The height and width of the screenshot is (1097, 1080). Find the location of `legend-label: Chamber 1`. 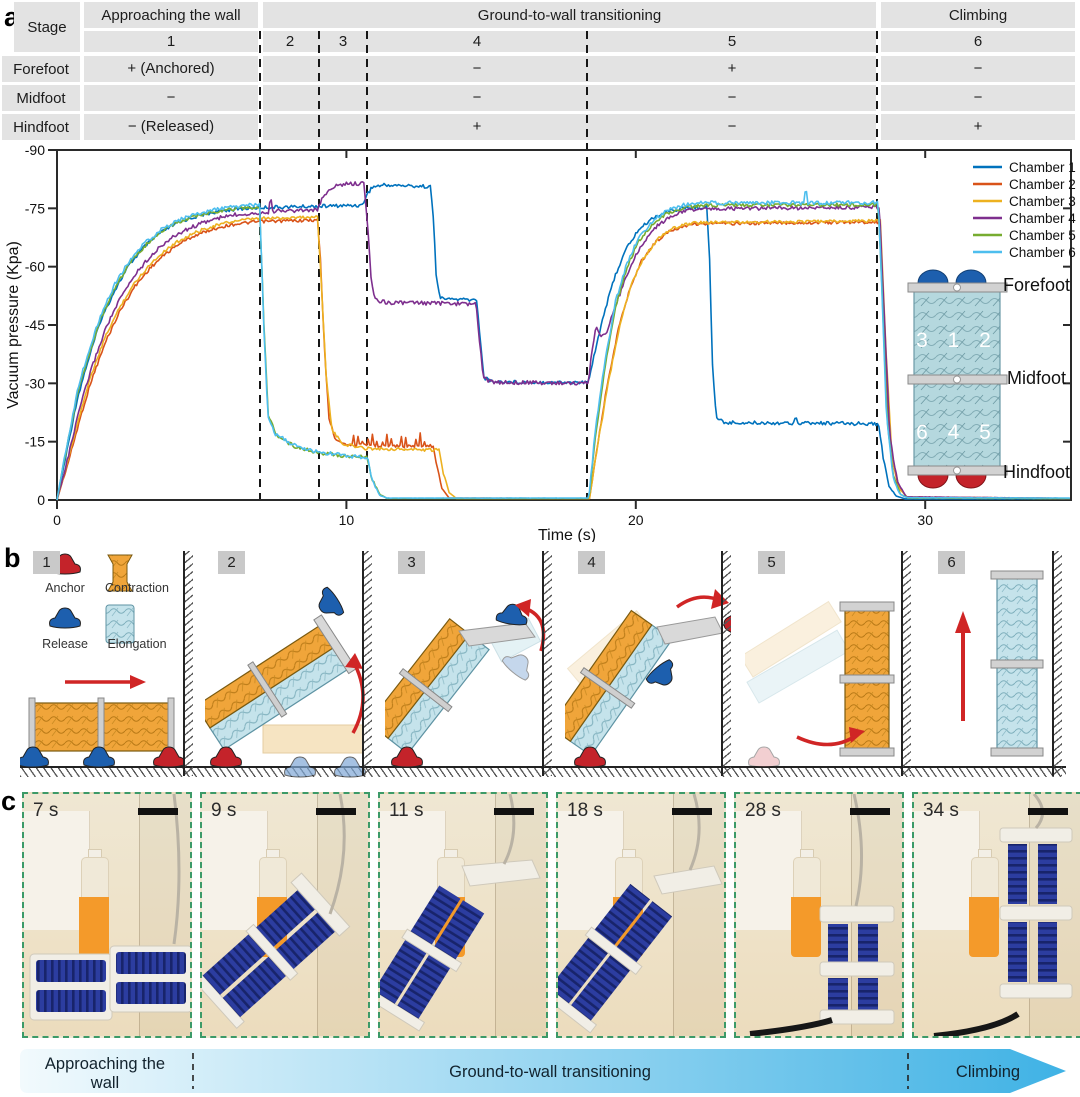

legend-label: Chamber 1 is located at coordinates (1042, 167).